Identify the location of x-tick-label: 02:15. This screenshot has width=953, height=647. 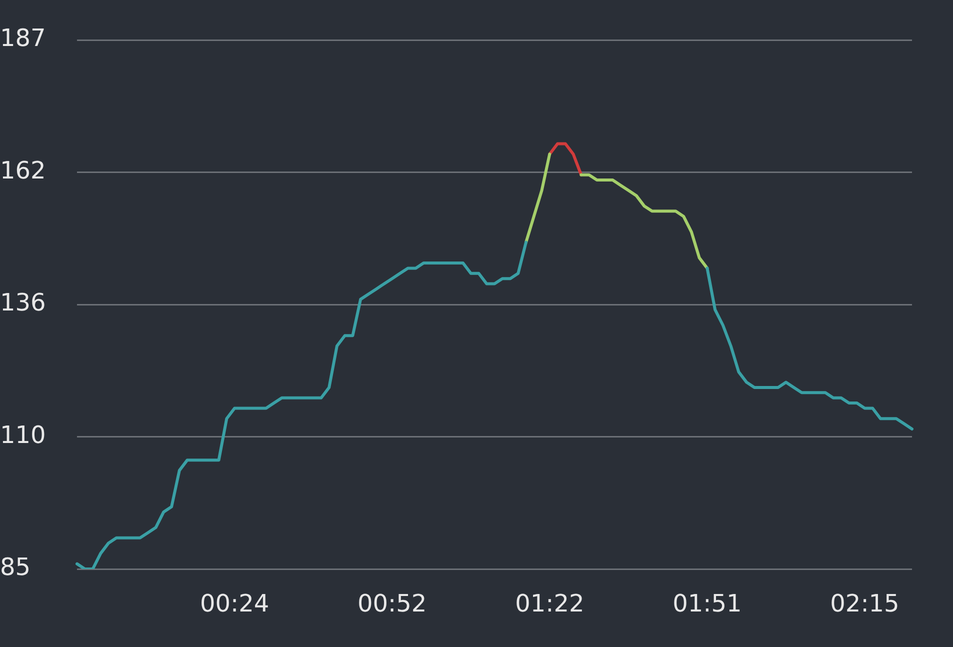
(865, 604).